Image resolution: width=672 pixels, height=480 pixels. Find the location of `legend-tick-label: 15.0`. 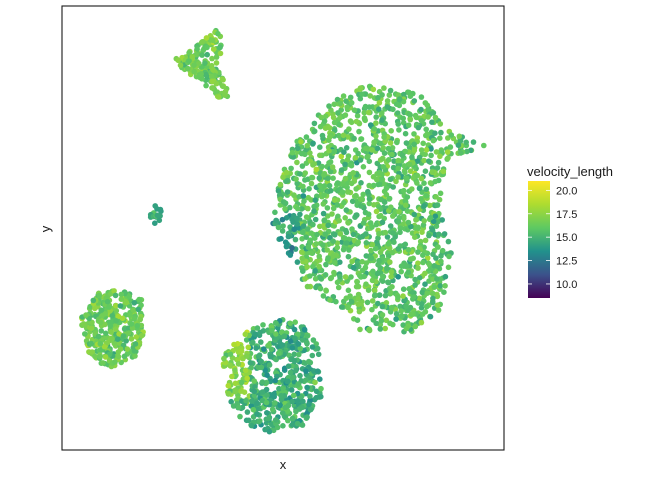

legend-tick-label: 15.0 is located at coordinates (566, 238).